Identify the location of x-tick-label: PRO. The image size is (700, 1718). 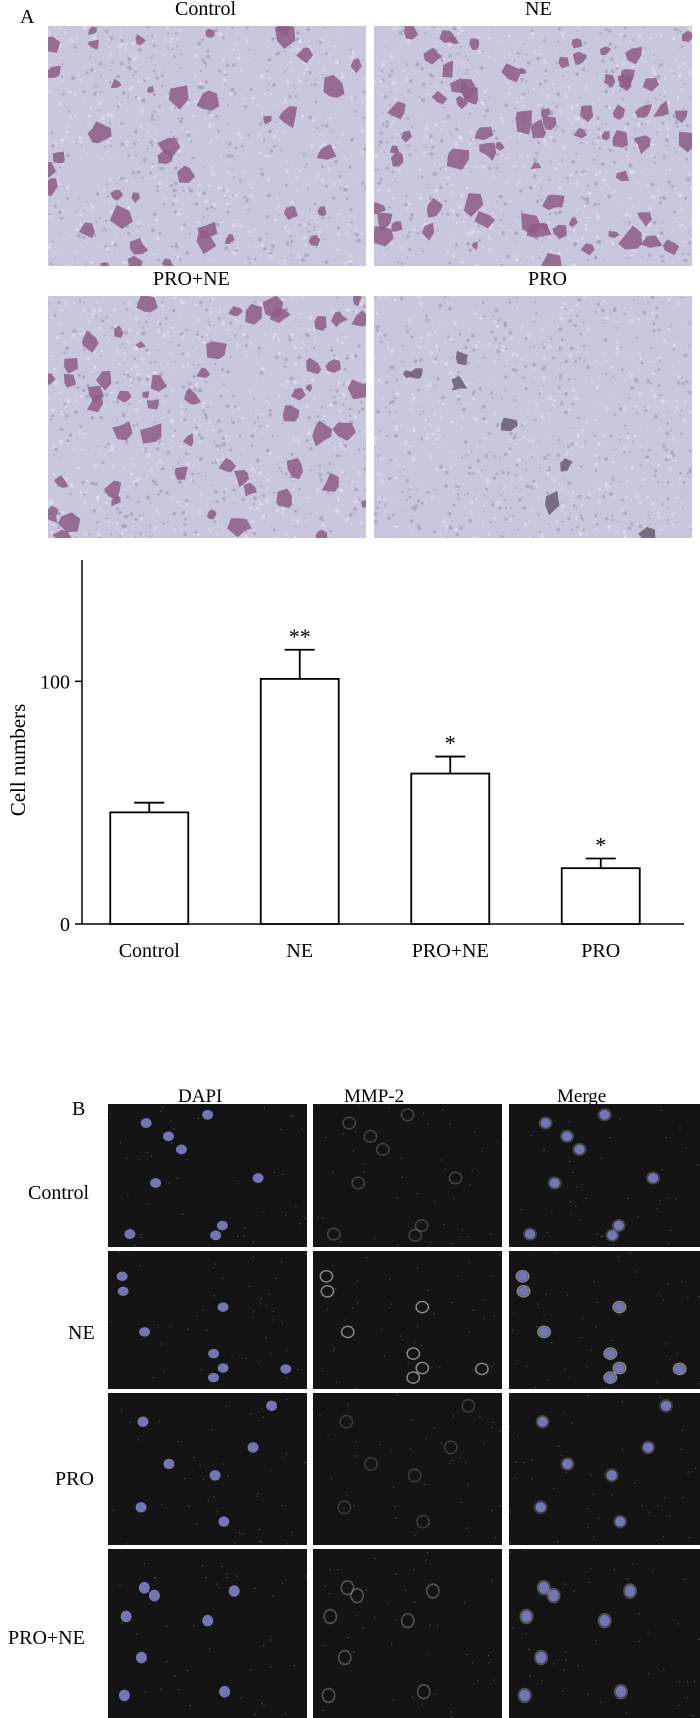
(600, 951).